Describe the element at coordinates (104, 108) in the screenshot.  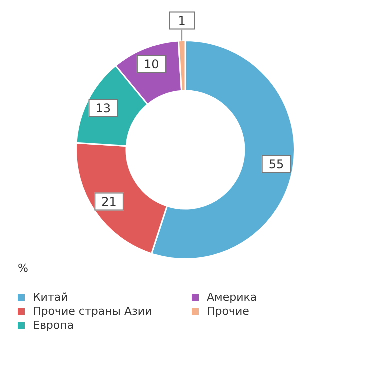
I see `data-label: 13` at that location.